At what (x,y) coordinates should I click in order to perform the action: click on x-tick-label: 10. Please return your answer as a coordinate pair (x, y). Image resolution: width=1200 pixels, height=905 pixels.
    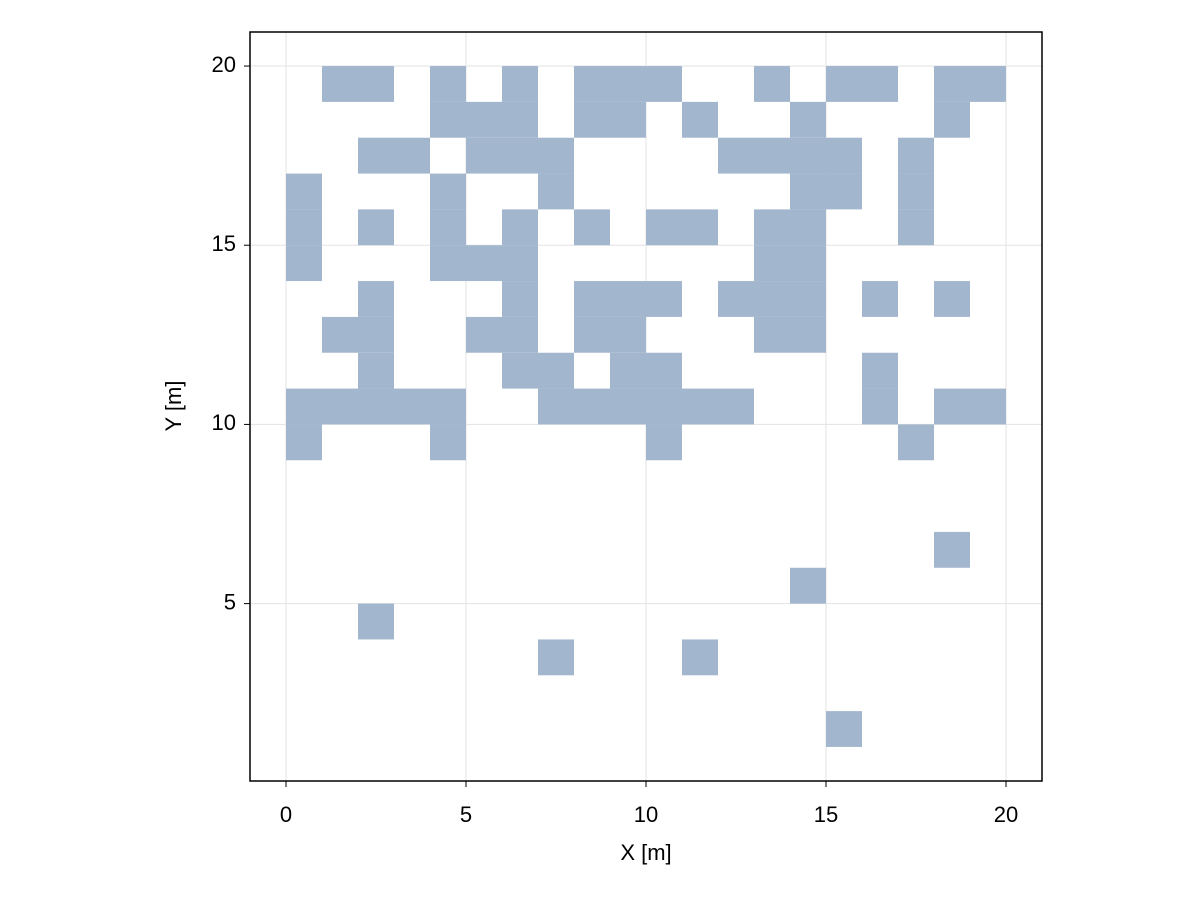
    Looking at the image, I should click on (646, 814).